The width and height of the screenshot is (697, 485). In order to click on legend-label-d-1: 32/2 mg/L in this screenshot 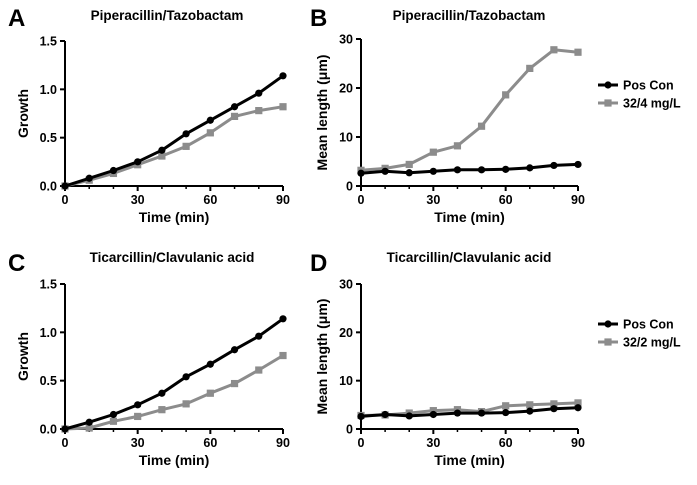, I will do `click(652, 343)`.